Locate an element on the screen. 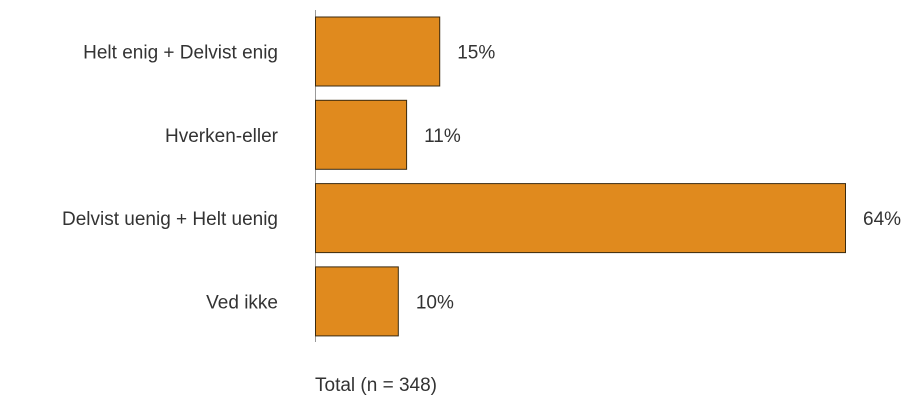  value-label-1: 11% is located at coordinates (442, 136).